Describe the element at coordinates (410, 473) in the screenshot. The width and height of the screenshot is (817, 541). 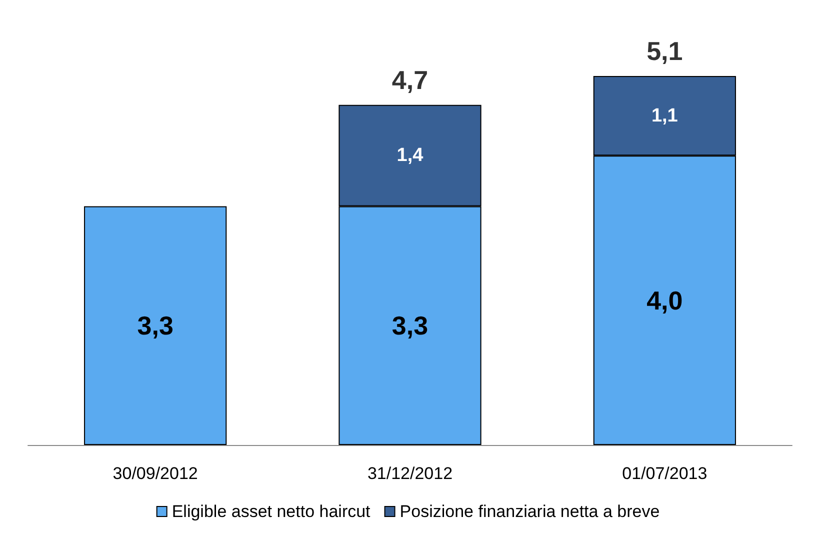
I see `x-tick-label: 31/12/2012` at that location.